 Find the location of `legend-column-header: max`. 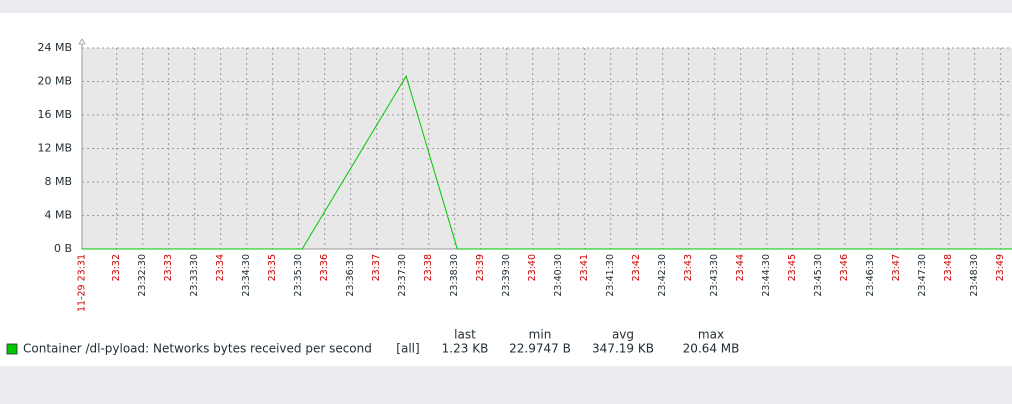

legend-column-header: max is located at coordinates (711, 335).